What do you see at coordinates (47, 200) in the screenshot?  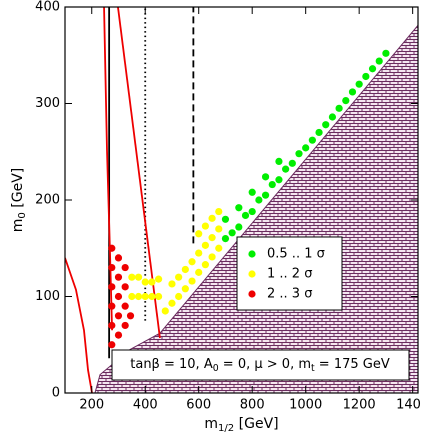 I see `y-tick-label: 200` at bounding box center [47, 200].